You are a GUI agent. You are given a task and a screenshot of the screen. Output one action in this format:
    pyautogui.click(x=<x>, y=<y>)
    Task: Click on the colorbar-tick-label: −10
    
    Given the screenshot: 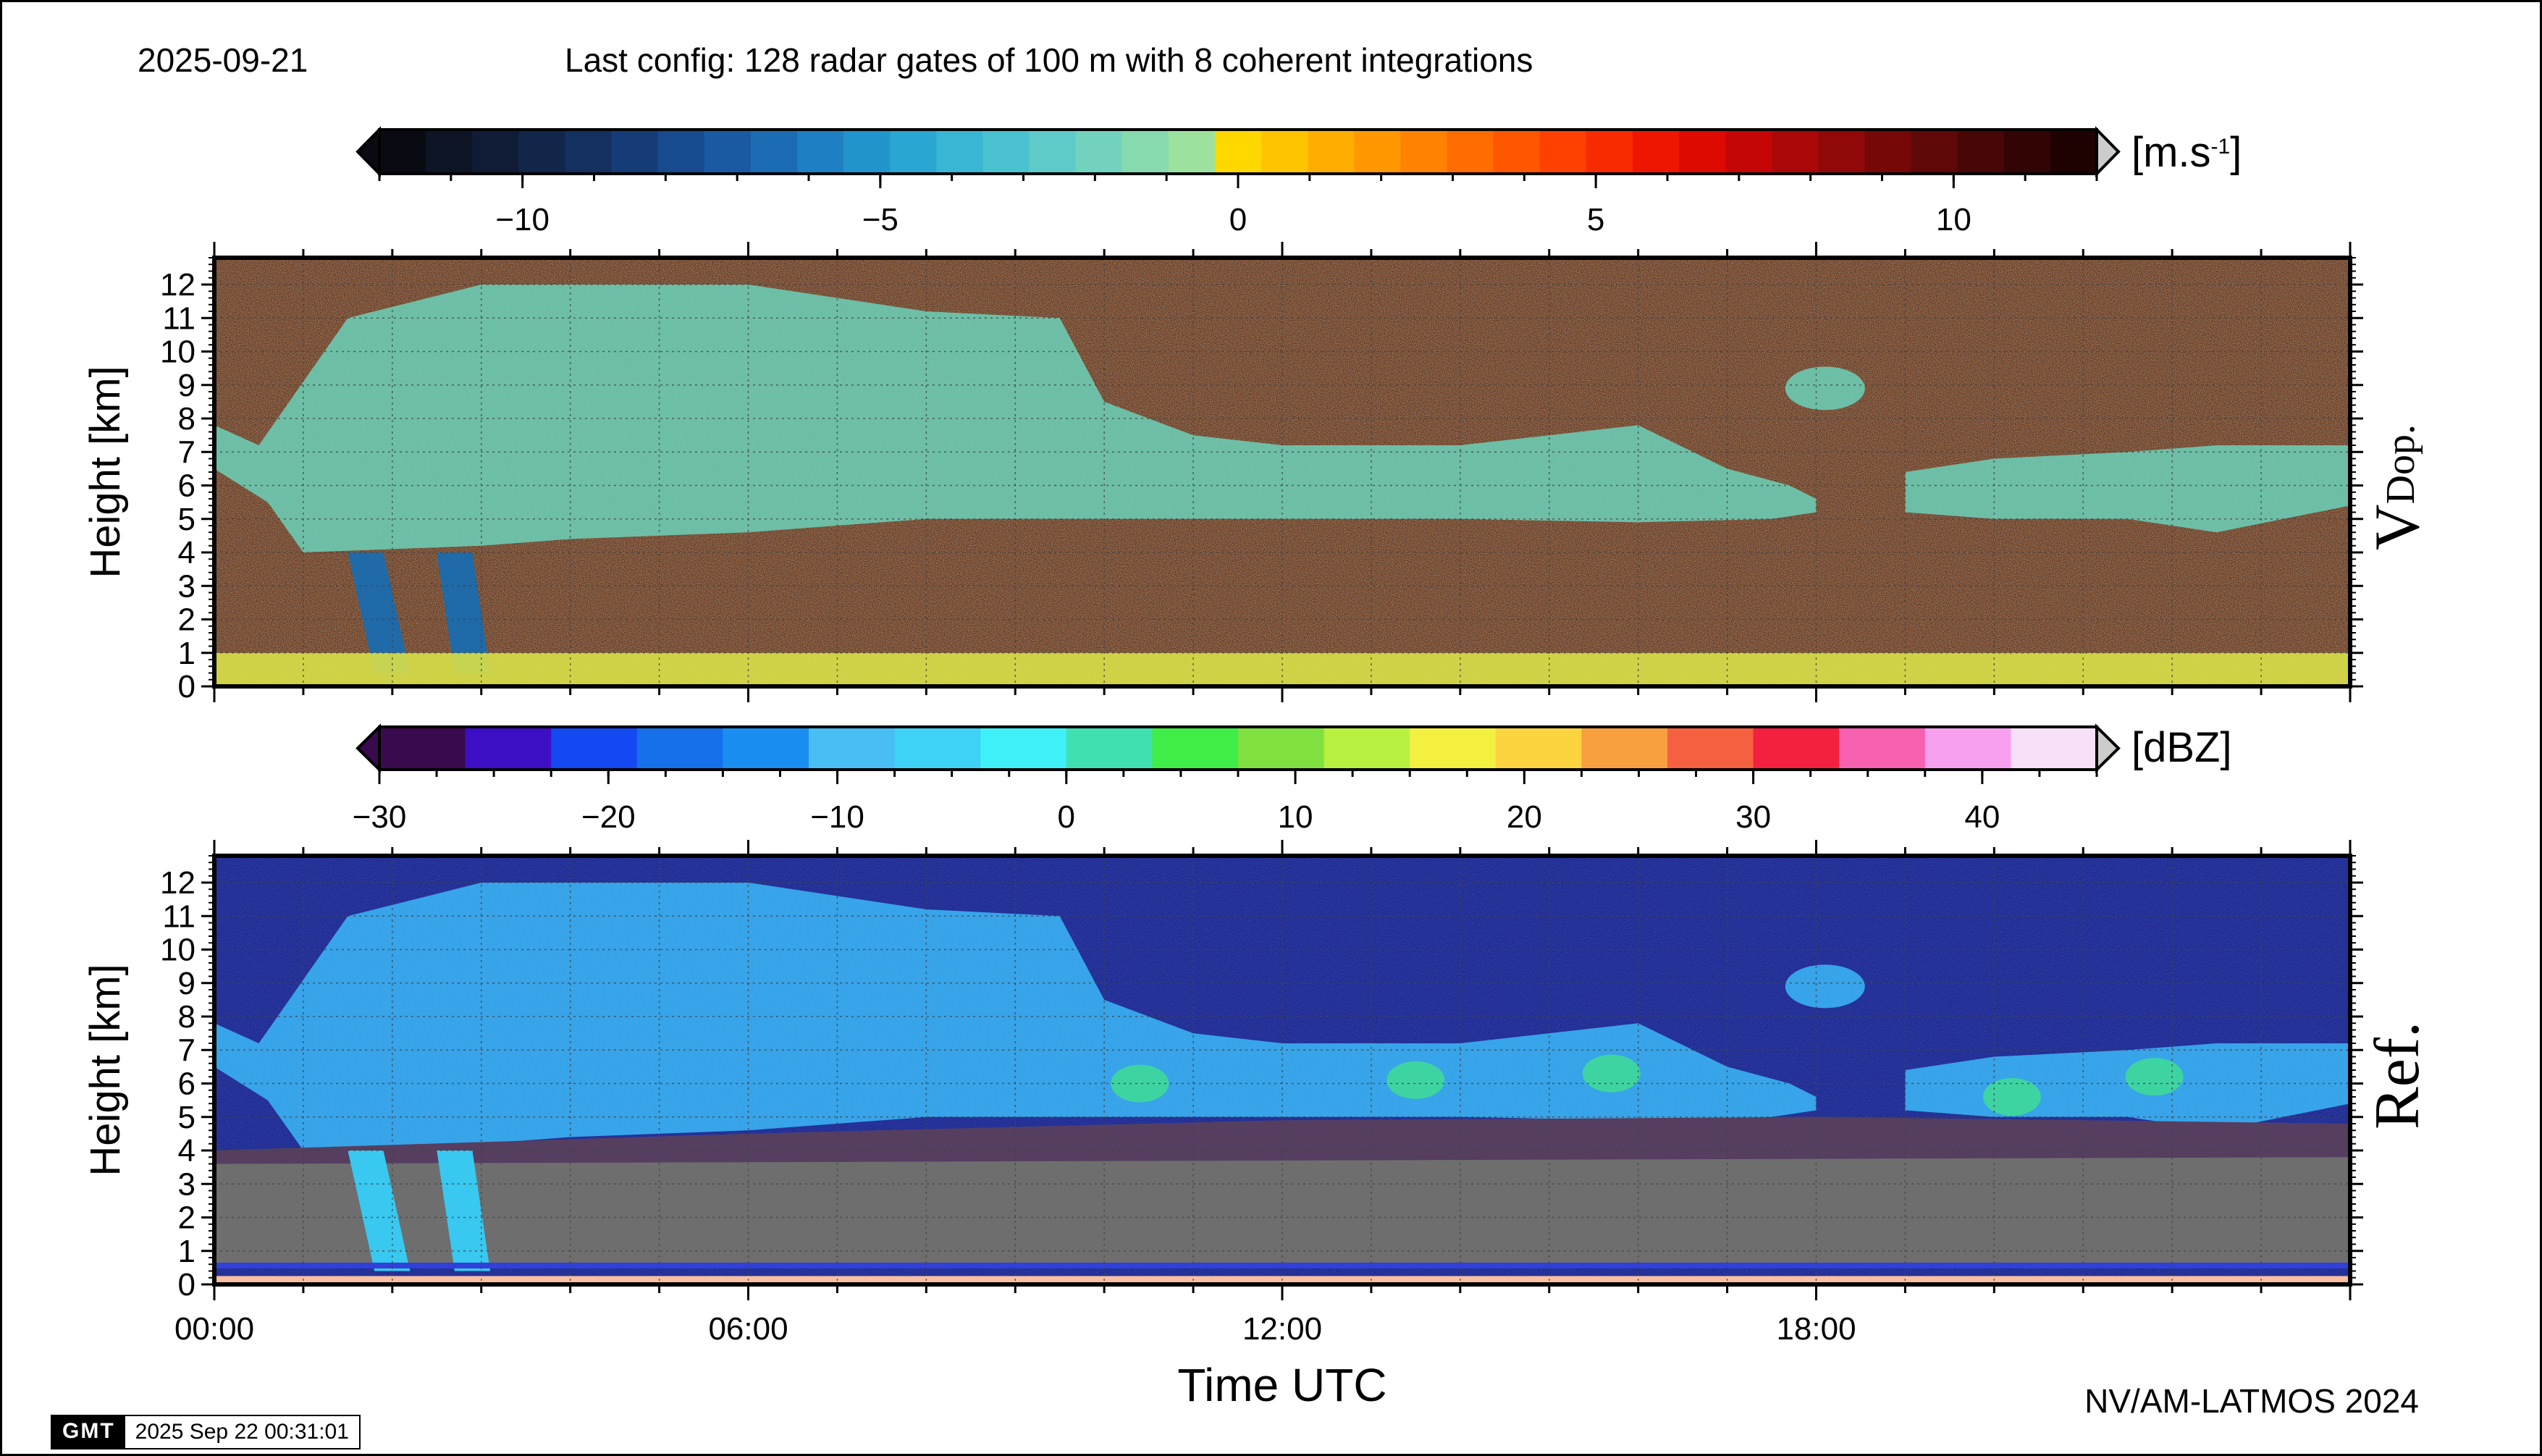 What is the action you would take?
    pyautogui.click(x=522, y=219)
    